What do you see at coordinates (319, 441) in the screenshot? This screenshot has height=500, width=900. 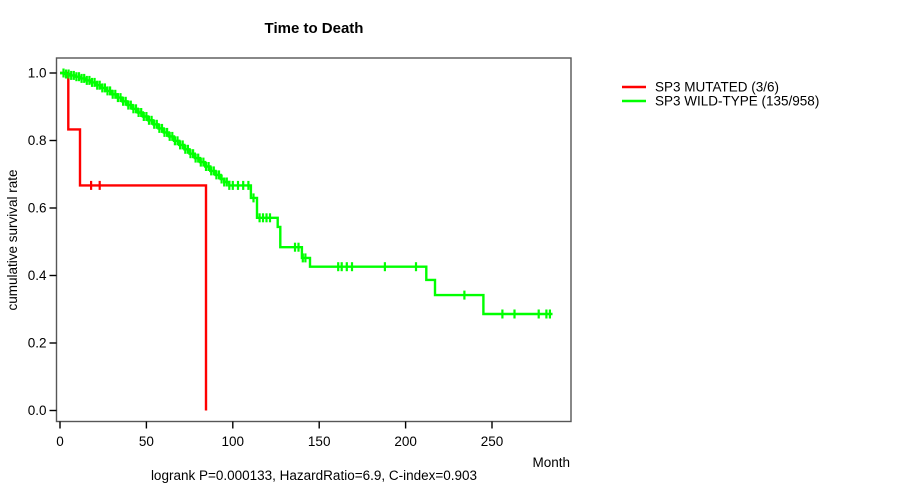 I see `x-tick-label: 150` at bounding box center [319, 441].